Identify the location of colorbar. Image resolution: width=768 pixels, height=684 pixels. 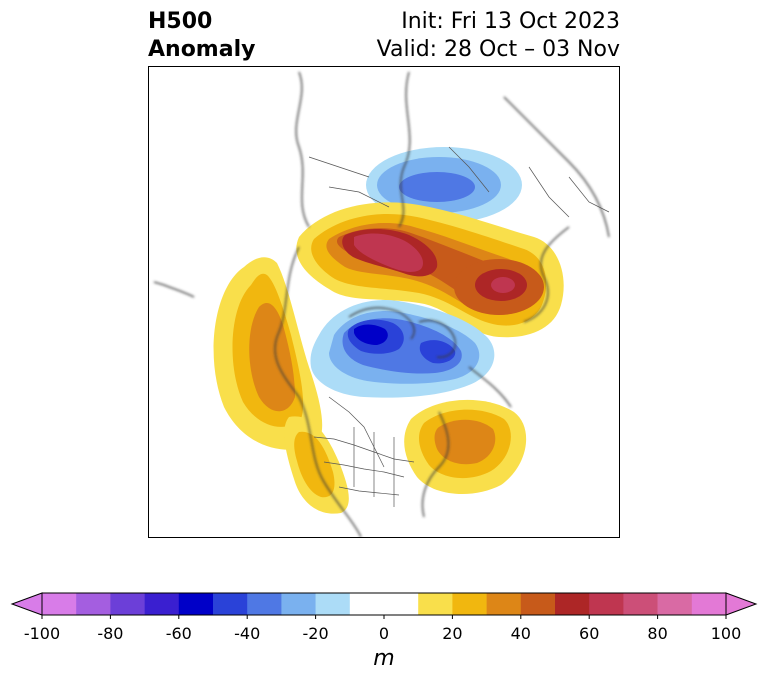
(384, 605).